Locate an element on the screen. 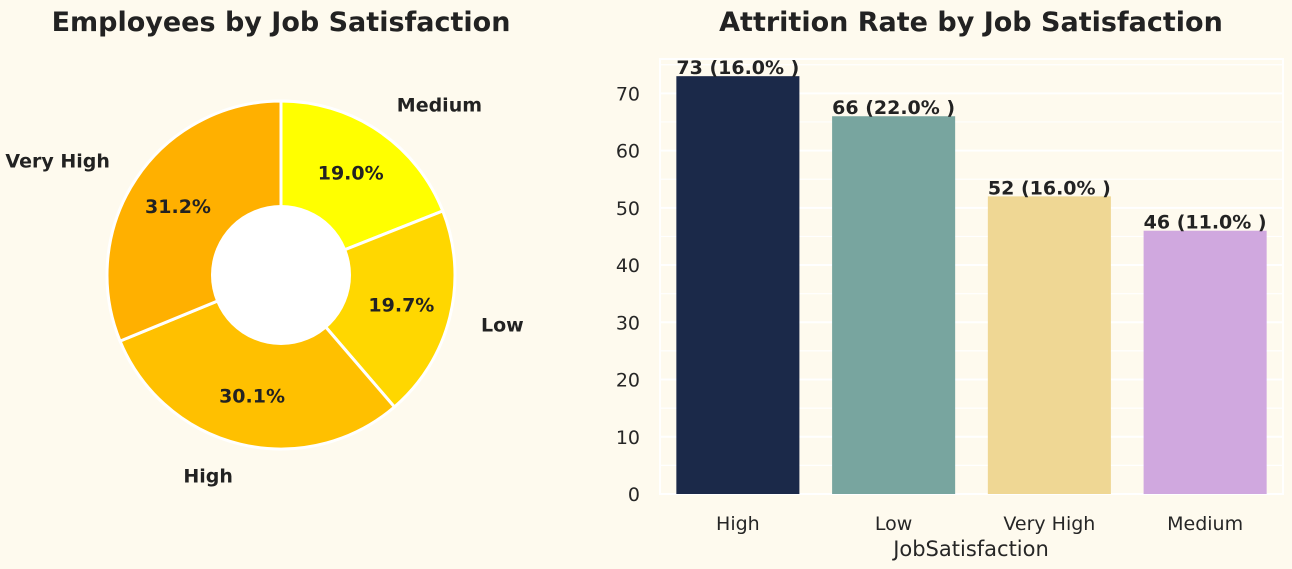 The image size is (1292, 569). donut-label-high: High is located at coordinates (208, 476).